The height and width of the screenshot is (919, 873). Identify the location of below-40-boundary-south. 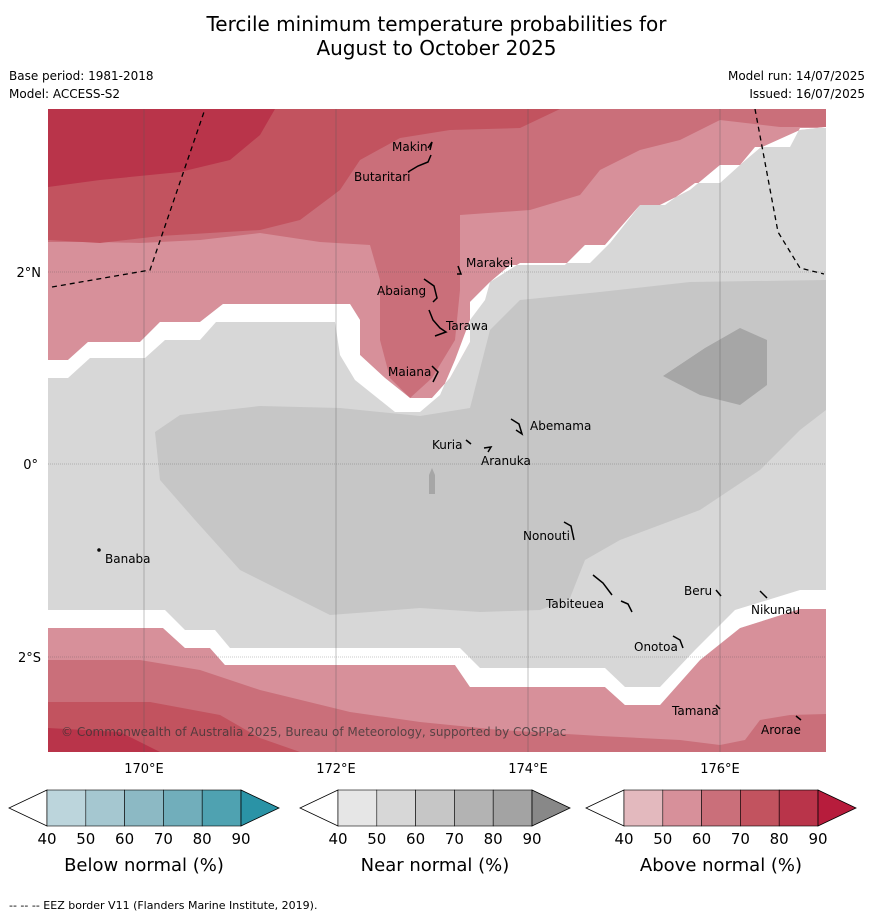
(437, 647).